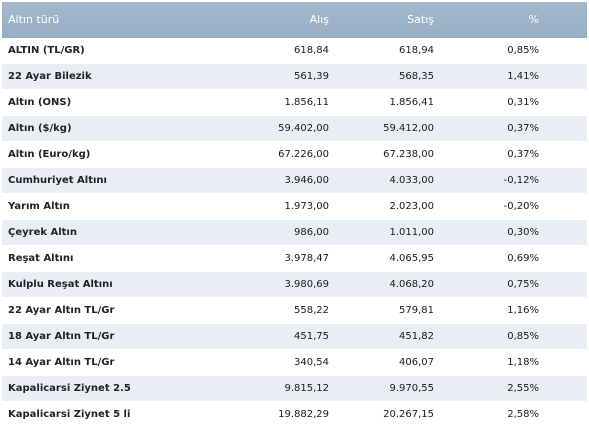  What do you see at coordinates (416, 50) in the screenshot?
I see `sell-price-cell: 618,94` at bounding box center [416, 50].